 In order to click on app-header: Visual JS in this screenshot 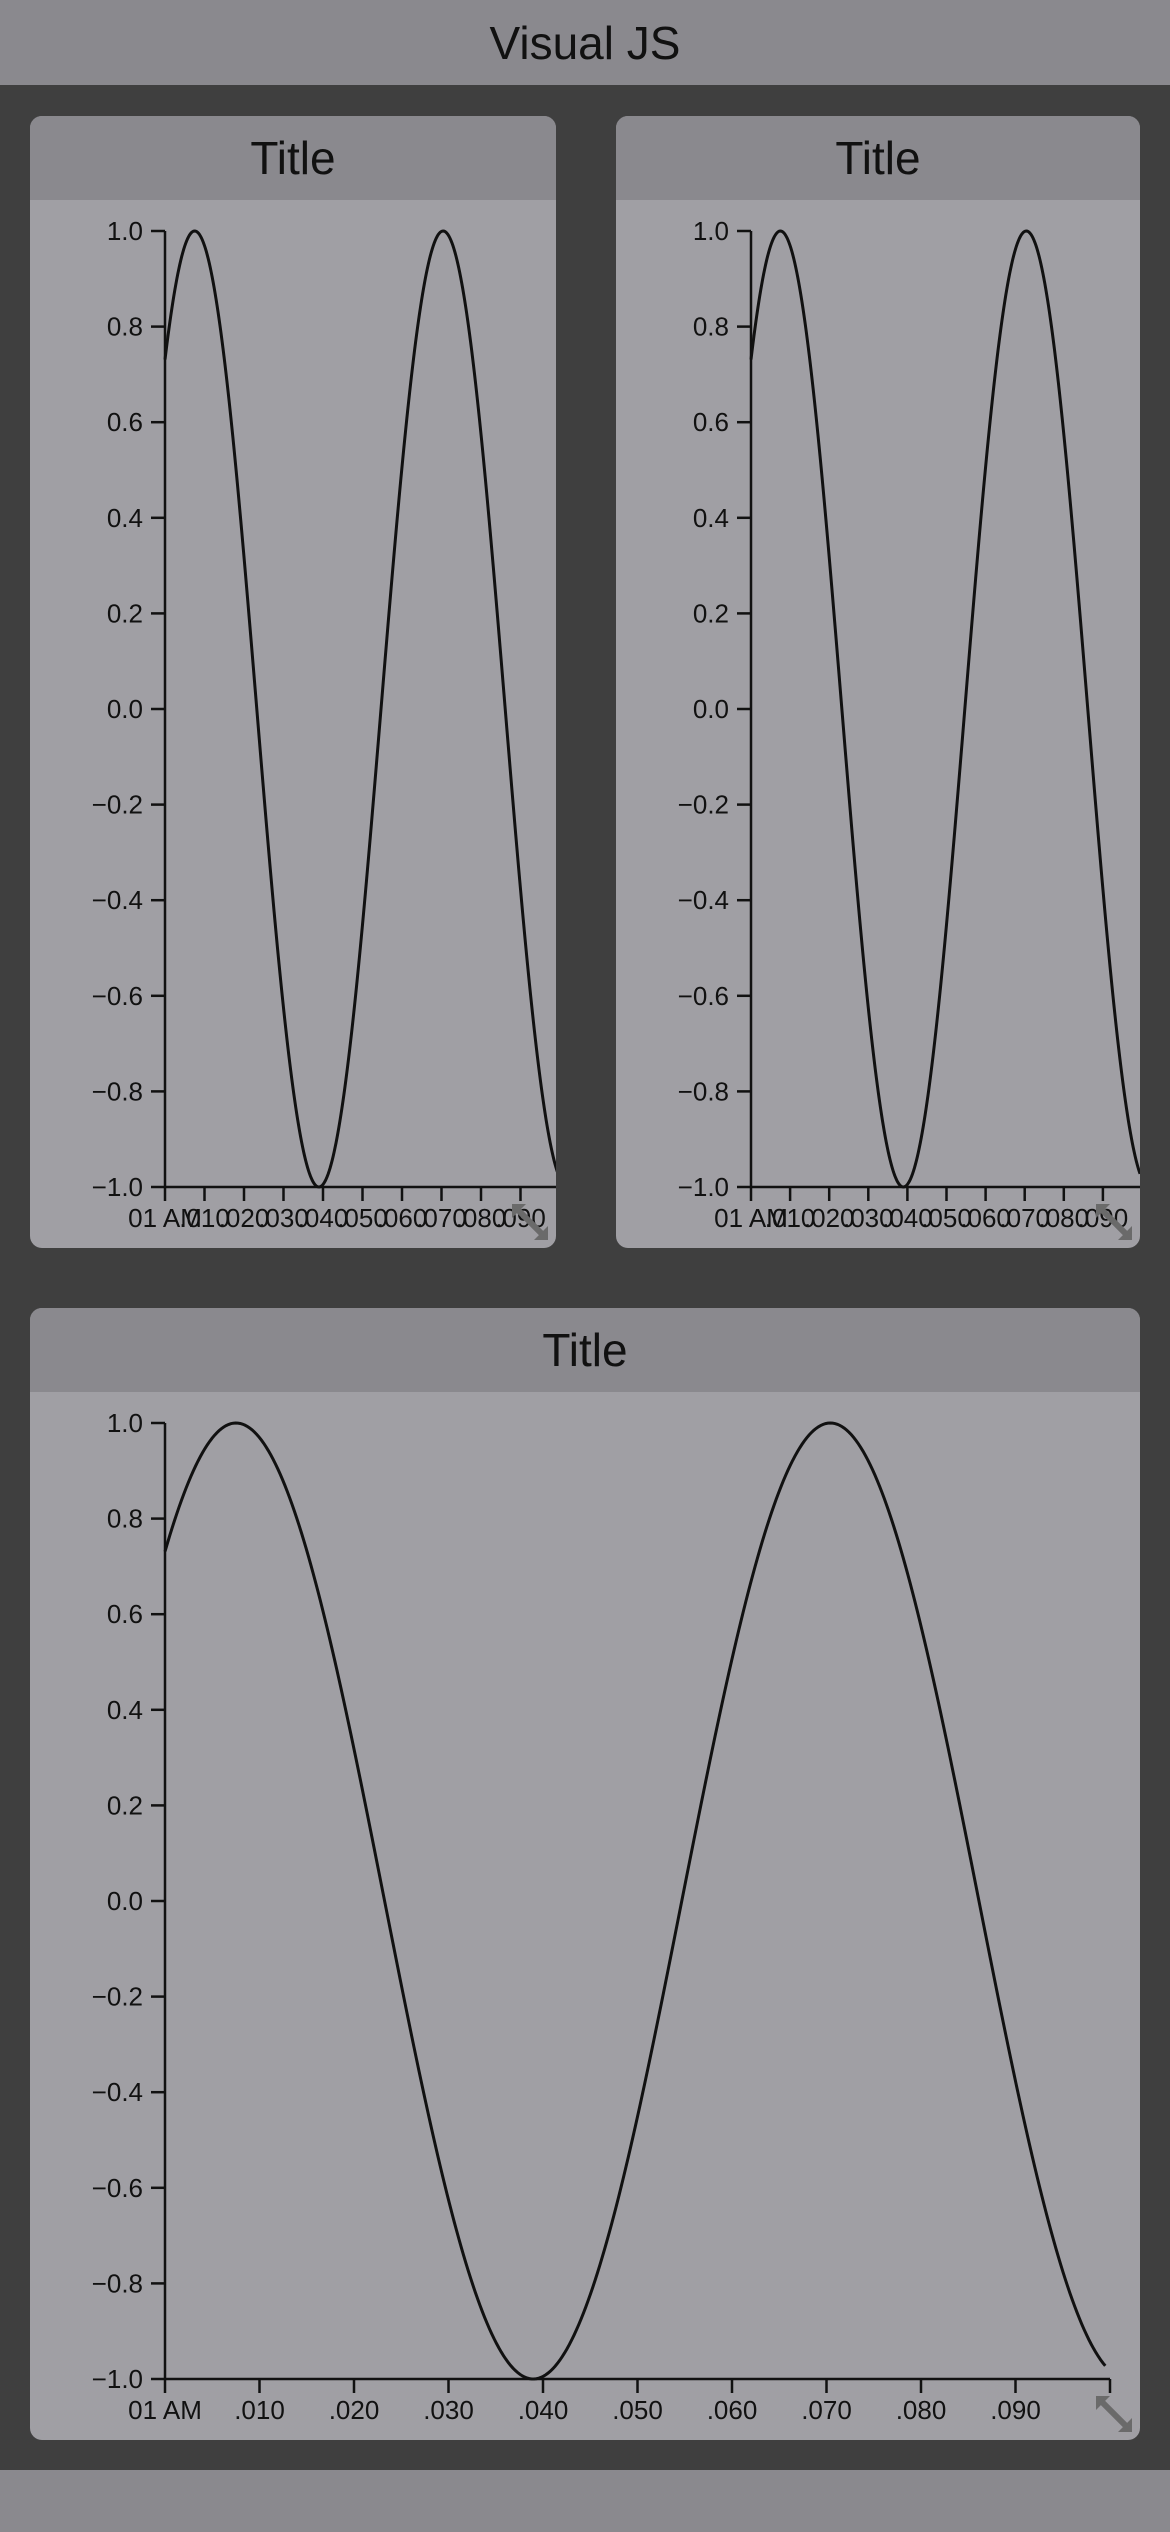, I will do `click(585, 42)`.